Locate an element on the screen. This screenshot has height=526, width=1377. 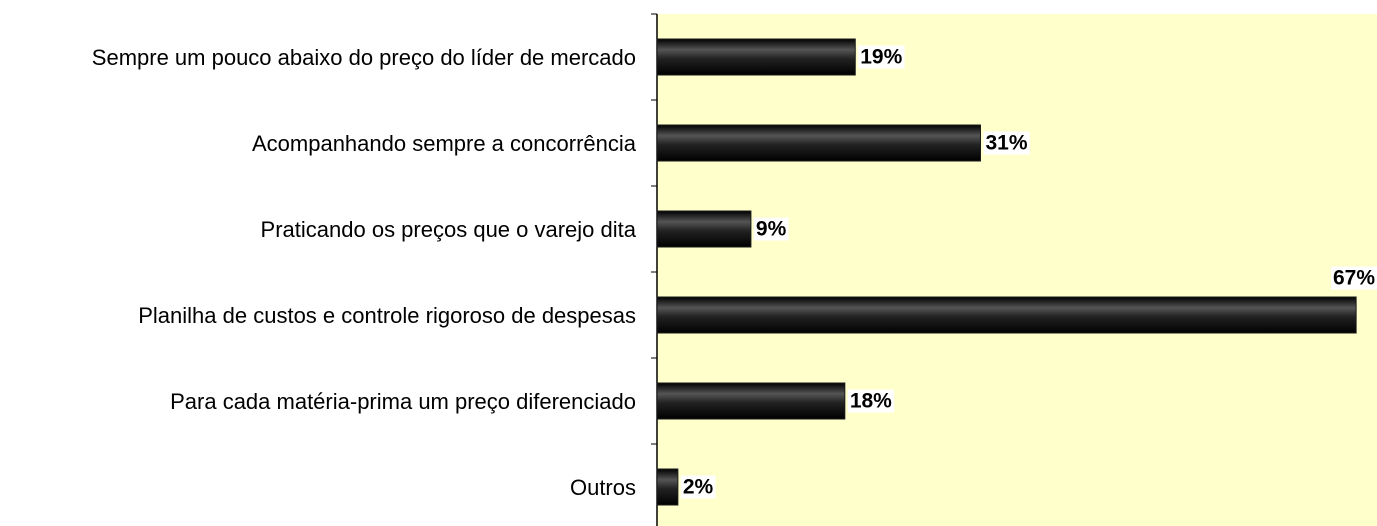
value-label-group: 19% is located at coordinates (881, 57).